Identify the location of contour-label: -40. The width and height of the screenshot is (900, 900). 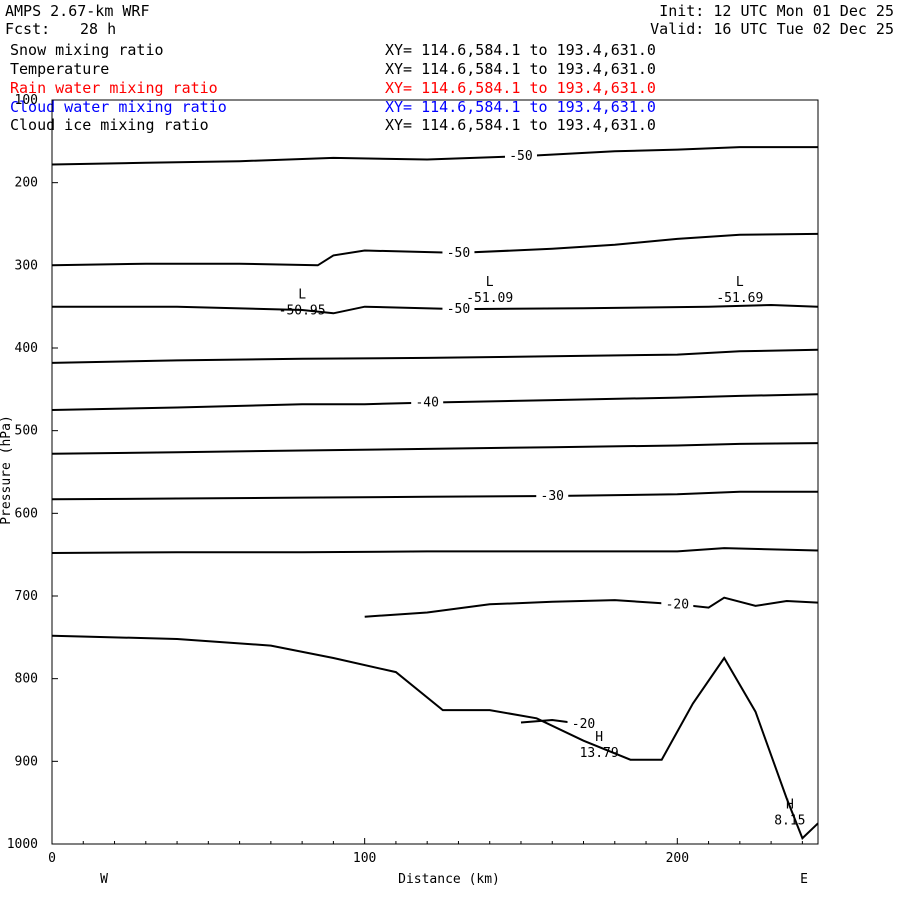
(426, 403).